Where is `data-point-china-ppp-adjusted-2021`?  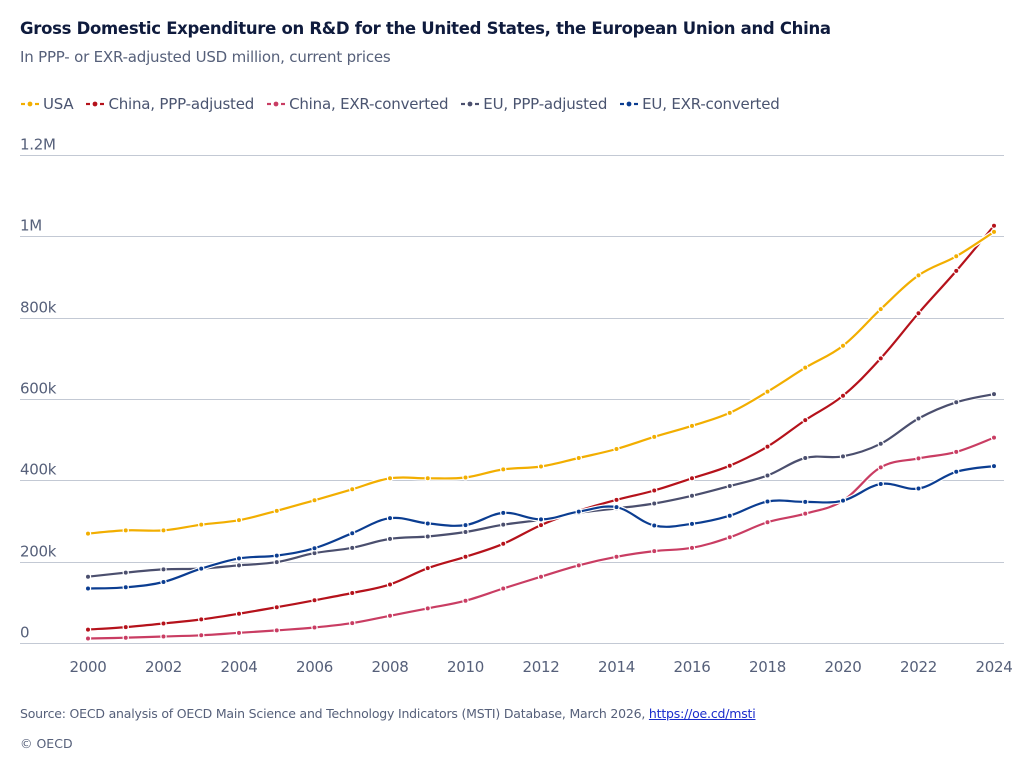
data-point-china-ppp-adjusted-2021 is located at coordinates (880, 358).